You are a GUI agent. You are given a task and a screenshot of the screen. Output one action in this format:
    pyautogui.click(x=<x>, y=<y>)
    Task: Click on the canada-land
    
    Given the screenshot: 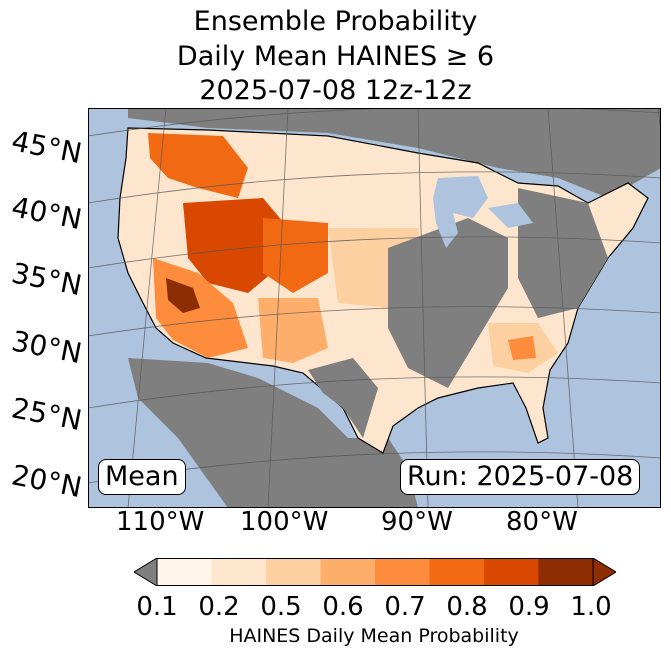 What is the action you would take?
    pyautogui.click(x=394, y=153)
    